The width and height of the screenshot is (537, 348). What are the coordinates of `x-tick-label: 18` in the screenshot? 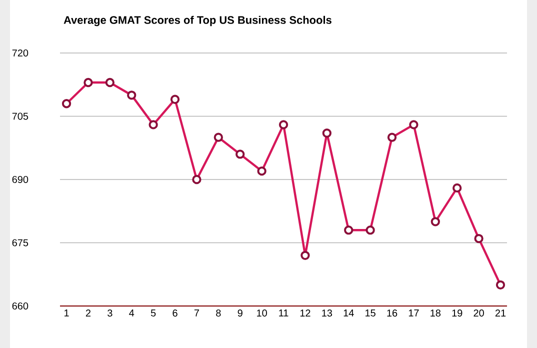 It's located at (435, 313).